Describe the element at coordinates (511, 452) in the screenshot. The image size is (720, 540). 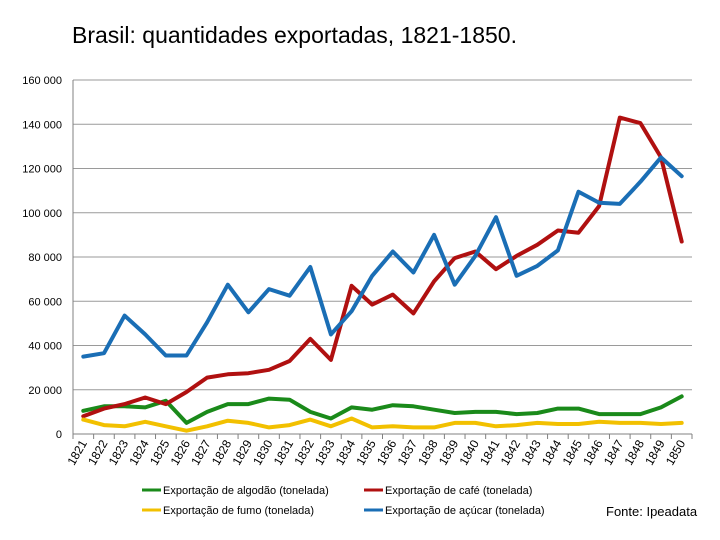
I see `x-tick-label: 1842` at that location.